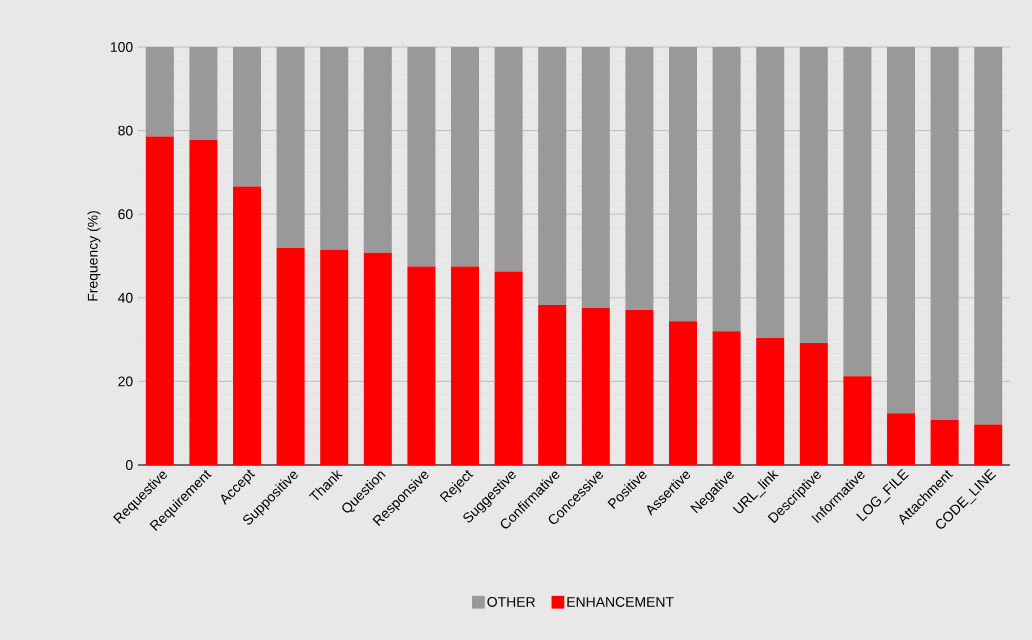  Describe the element at coordinates (94, 256) in the screenshot. I see `y-axis-title: Frequency (%)` at that location.